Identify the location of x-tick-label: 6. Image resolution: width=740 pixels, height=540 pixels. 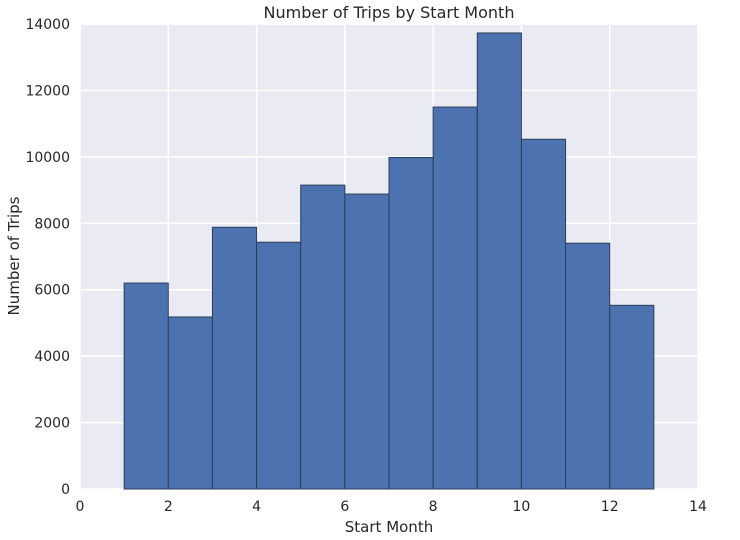
(344, 507).